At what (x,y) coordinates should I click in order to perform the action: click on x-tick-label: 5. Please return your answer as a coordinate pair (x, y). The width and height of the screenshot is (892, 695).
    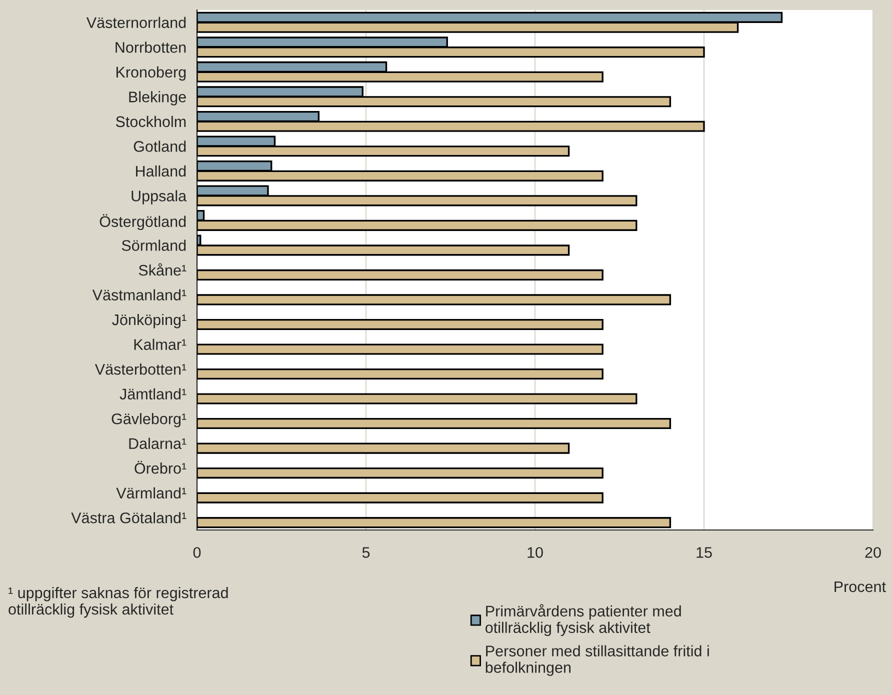
    Looking at the image, I should click on (366, 552).